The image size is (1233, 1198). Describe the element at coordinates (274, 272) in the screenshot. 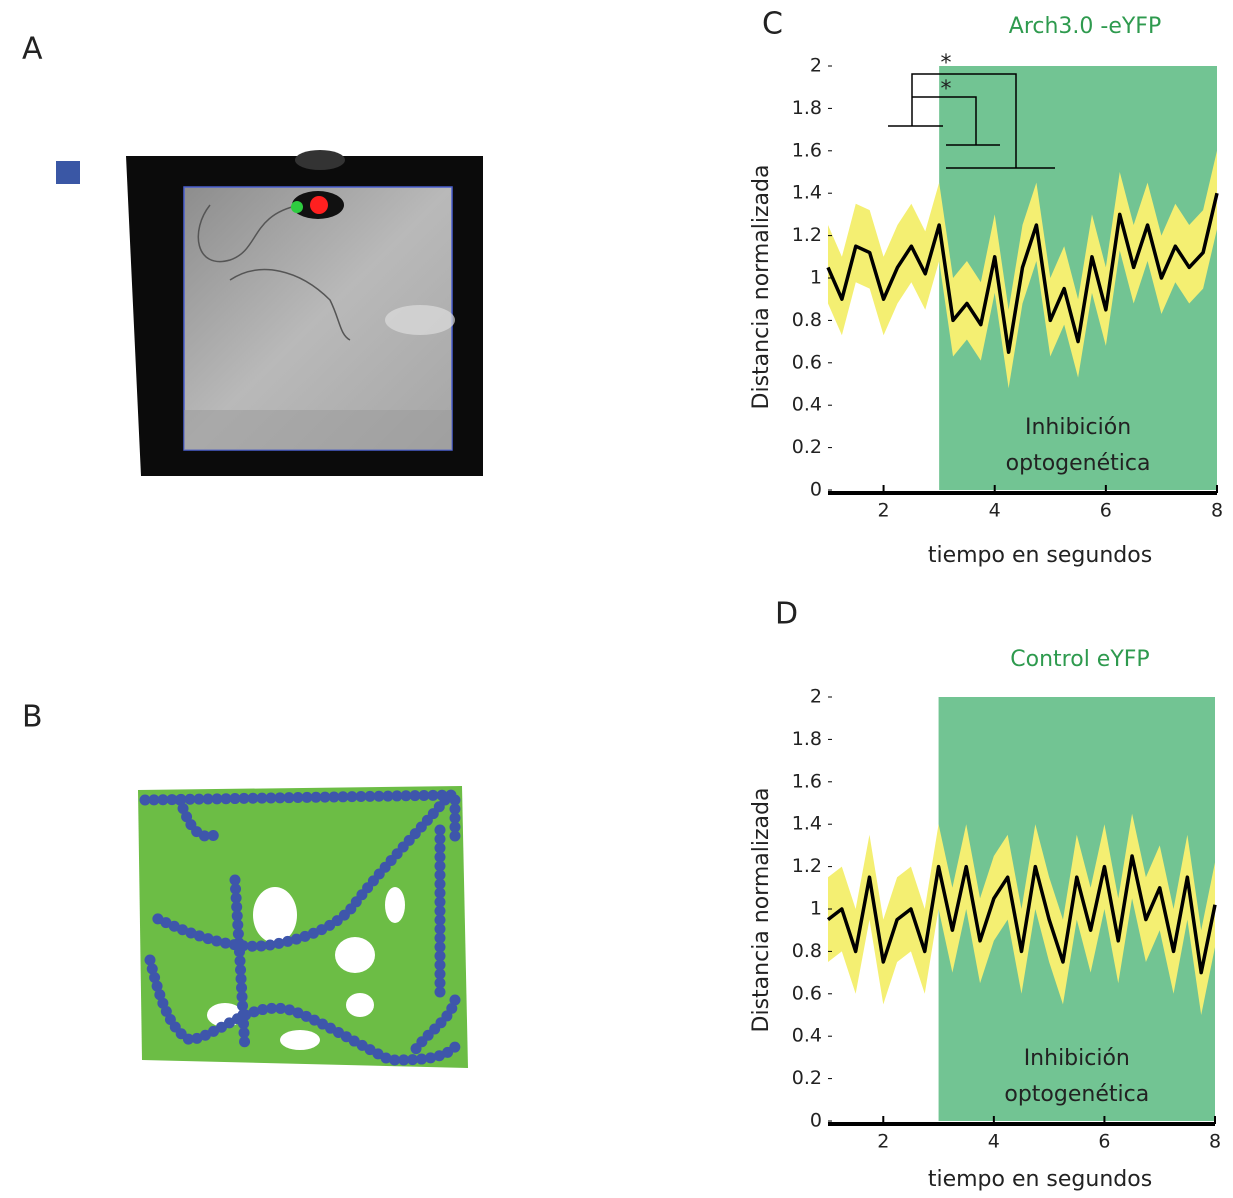

I see `cable` at that location.